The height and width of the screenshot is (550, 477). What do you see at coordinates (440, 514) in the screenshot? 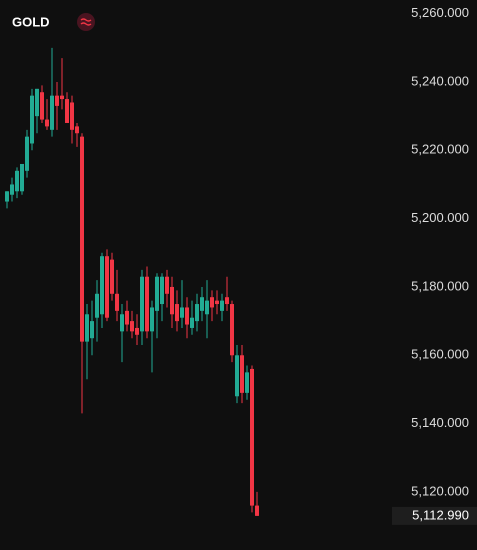
I see `last-price-label: 5,112.990` at bounding box center [440, 514].